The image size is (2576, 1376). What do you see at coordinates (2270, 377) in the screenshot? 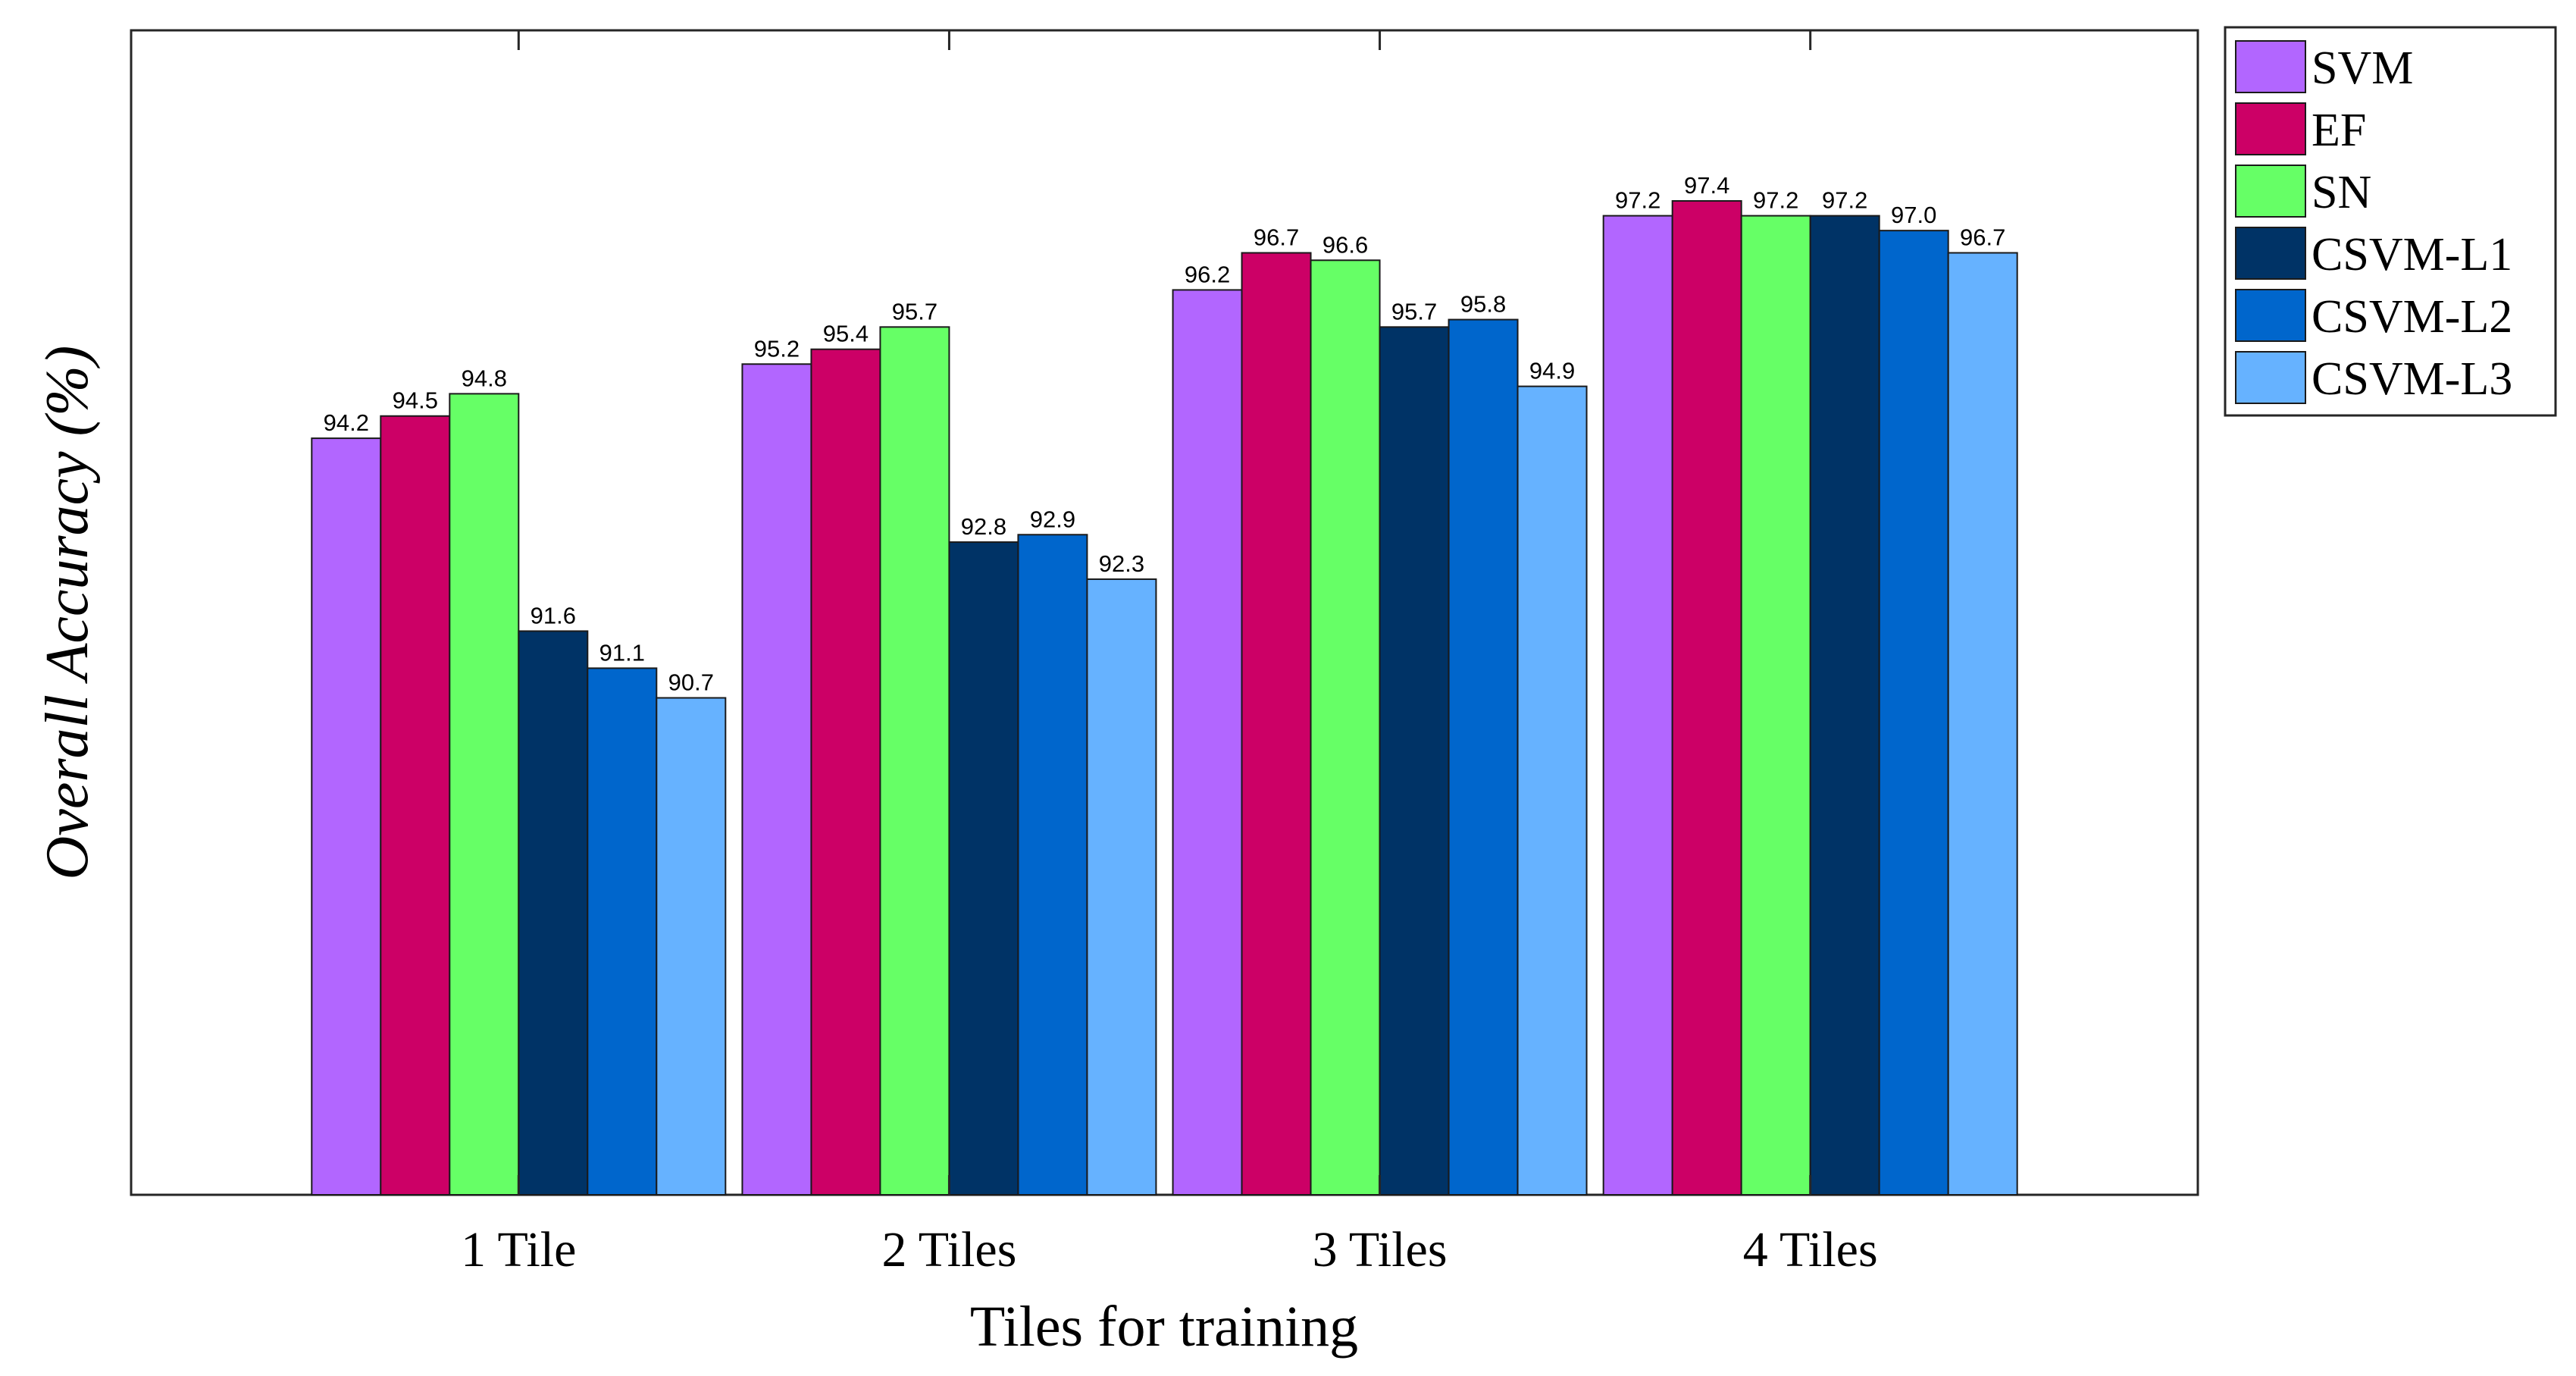
I see `legend-swatch-csvm-l3` at bounding box center [2270, 377].